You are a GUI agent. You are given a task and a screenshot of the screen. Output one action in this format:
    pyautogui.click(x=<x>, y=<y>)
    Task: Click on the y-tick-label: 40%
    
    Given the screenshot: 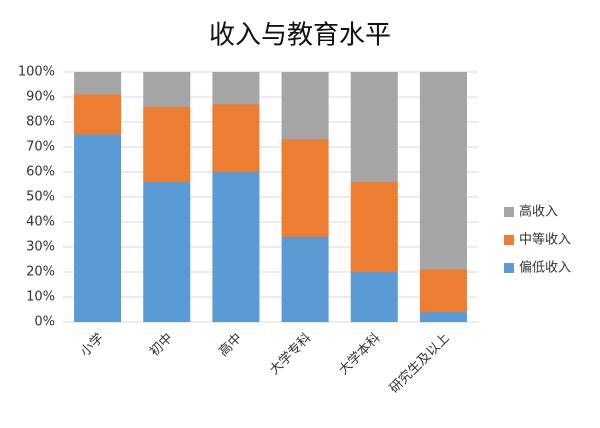 What is the action you would take?
    pyautogui.click(x=40, y=222)
    